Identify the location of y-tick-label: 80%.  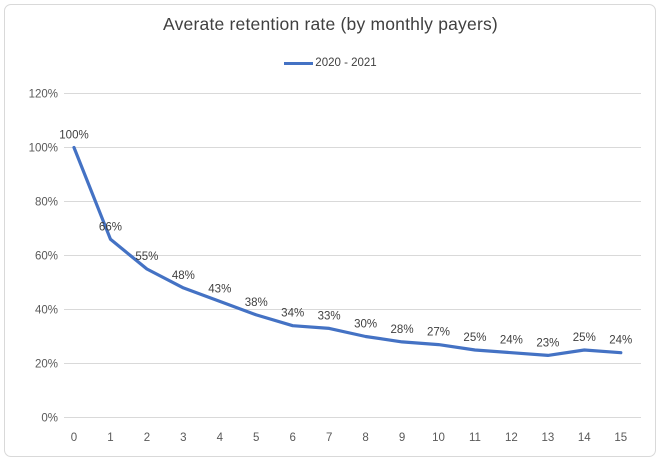
(46, 203).